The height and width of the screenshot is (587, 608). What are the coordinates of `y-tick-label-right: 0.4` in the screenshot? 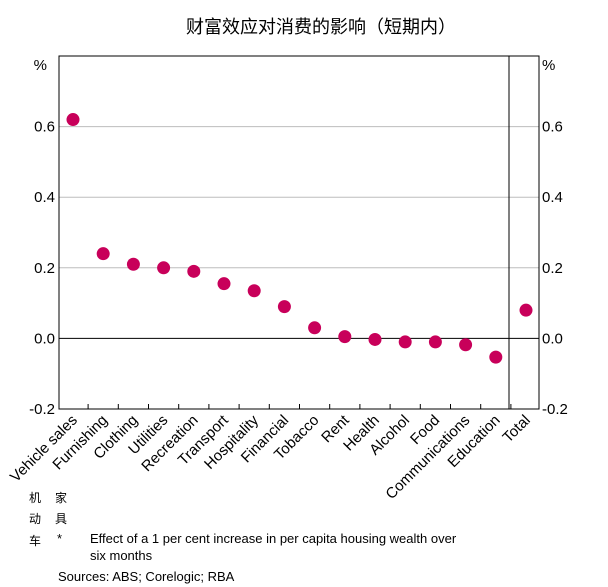 It's located at (552, 197).